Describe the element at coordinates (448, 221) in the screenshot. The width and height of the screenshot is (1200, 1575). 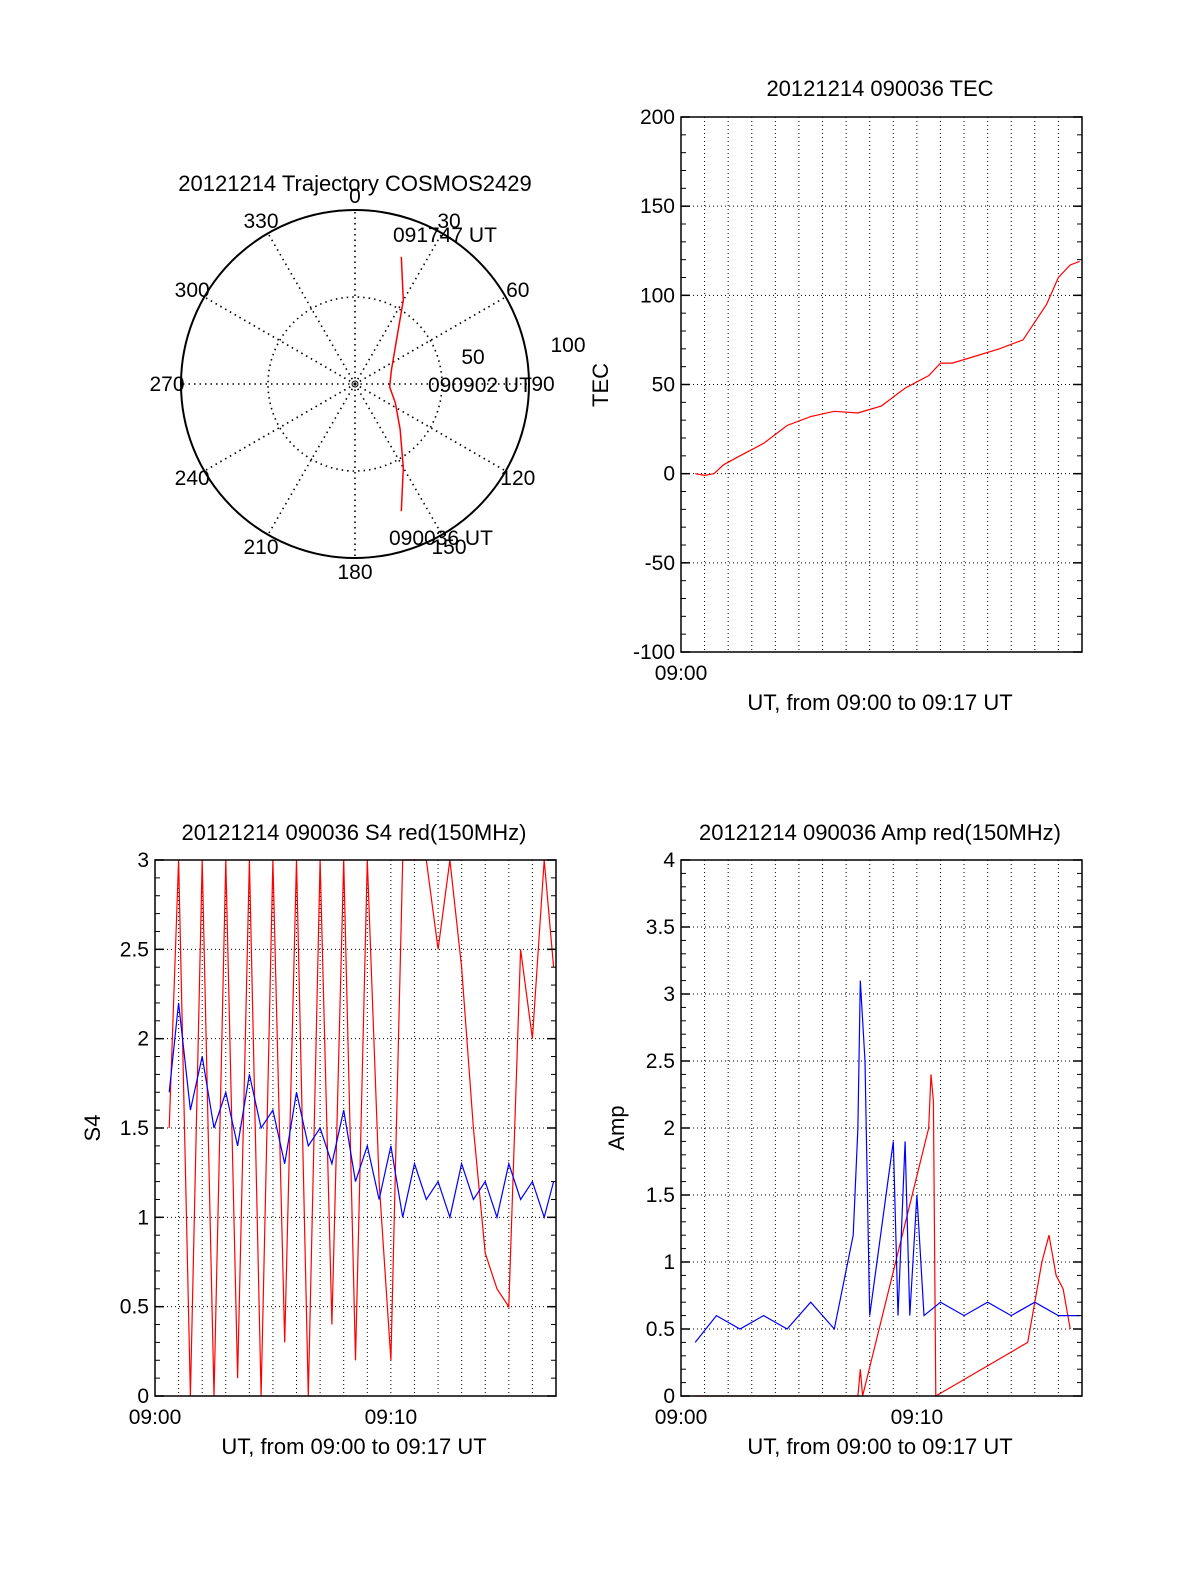
I see `polar-angle-label: 30` at that location.